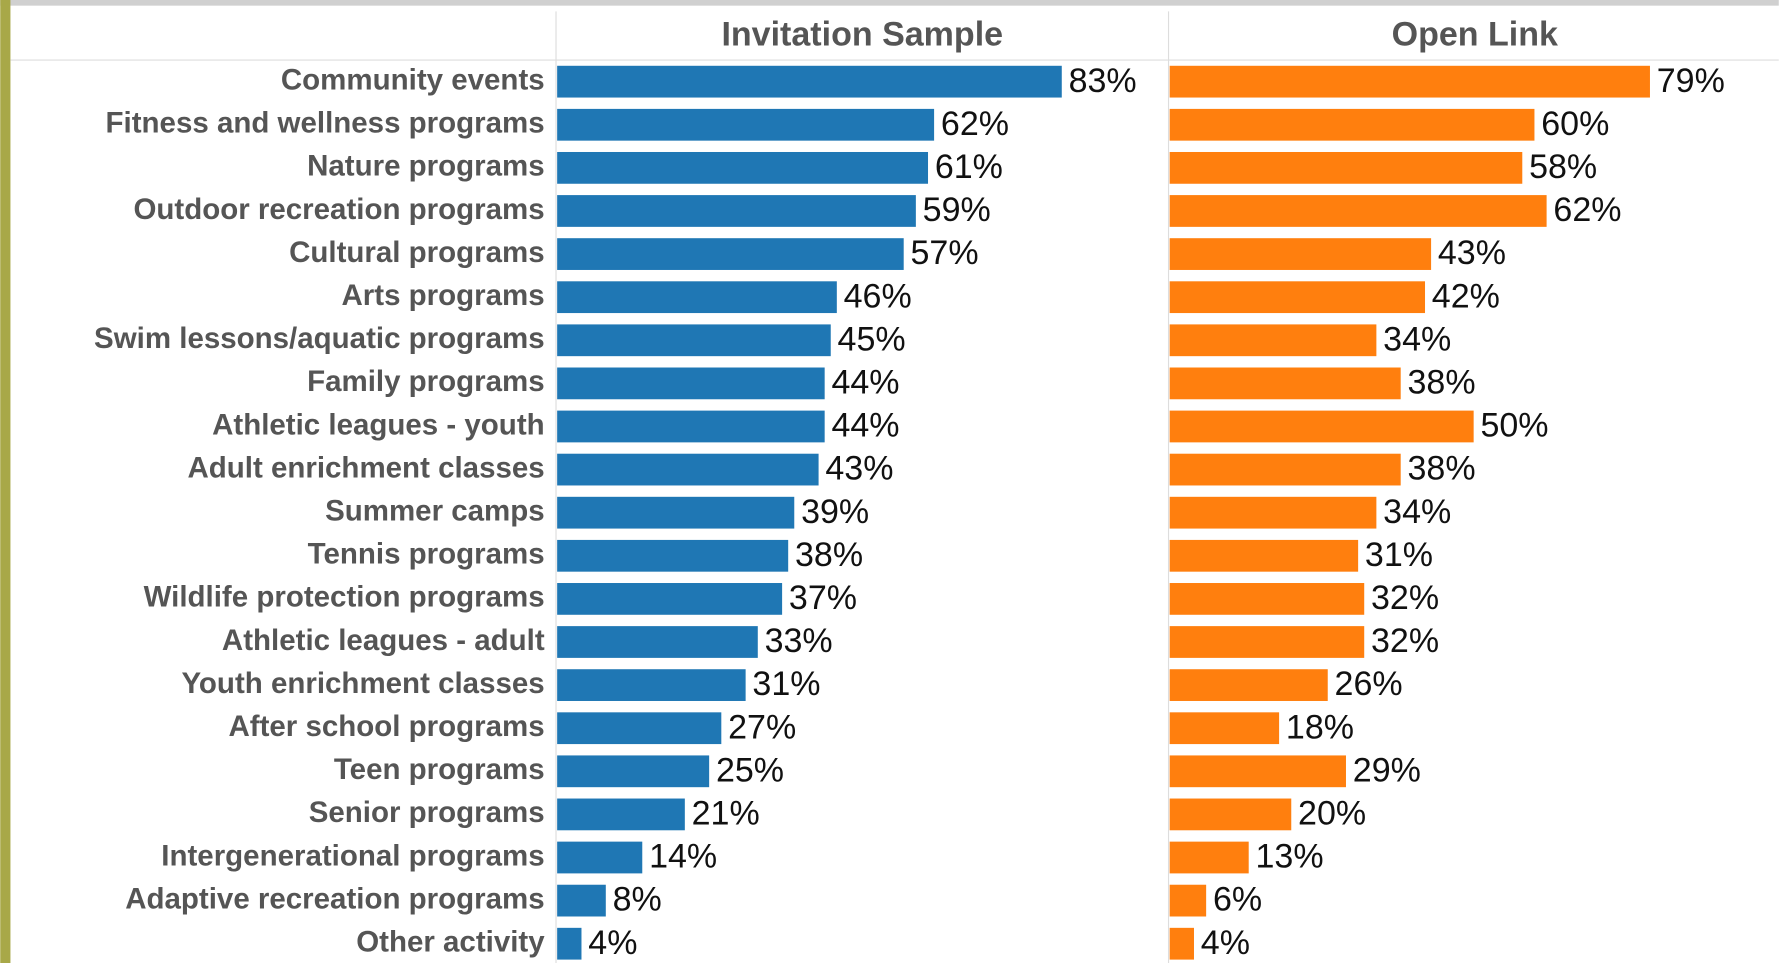 Image resolution: width=1779 pixels, height=963 pixels. I want to click on value-label: 21%, so click(726, 814).